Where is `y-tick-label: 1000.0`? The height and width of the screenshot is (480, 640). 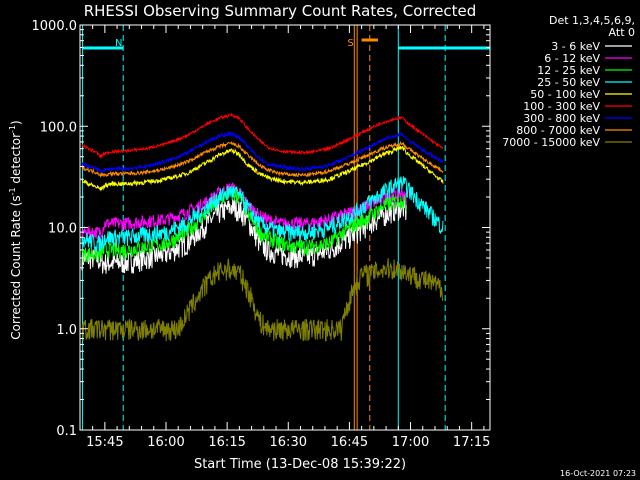 y-tick-label: 1000.0 is located at coordinates (55, 26).